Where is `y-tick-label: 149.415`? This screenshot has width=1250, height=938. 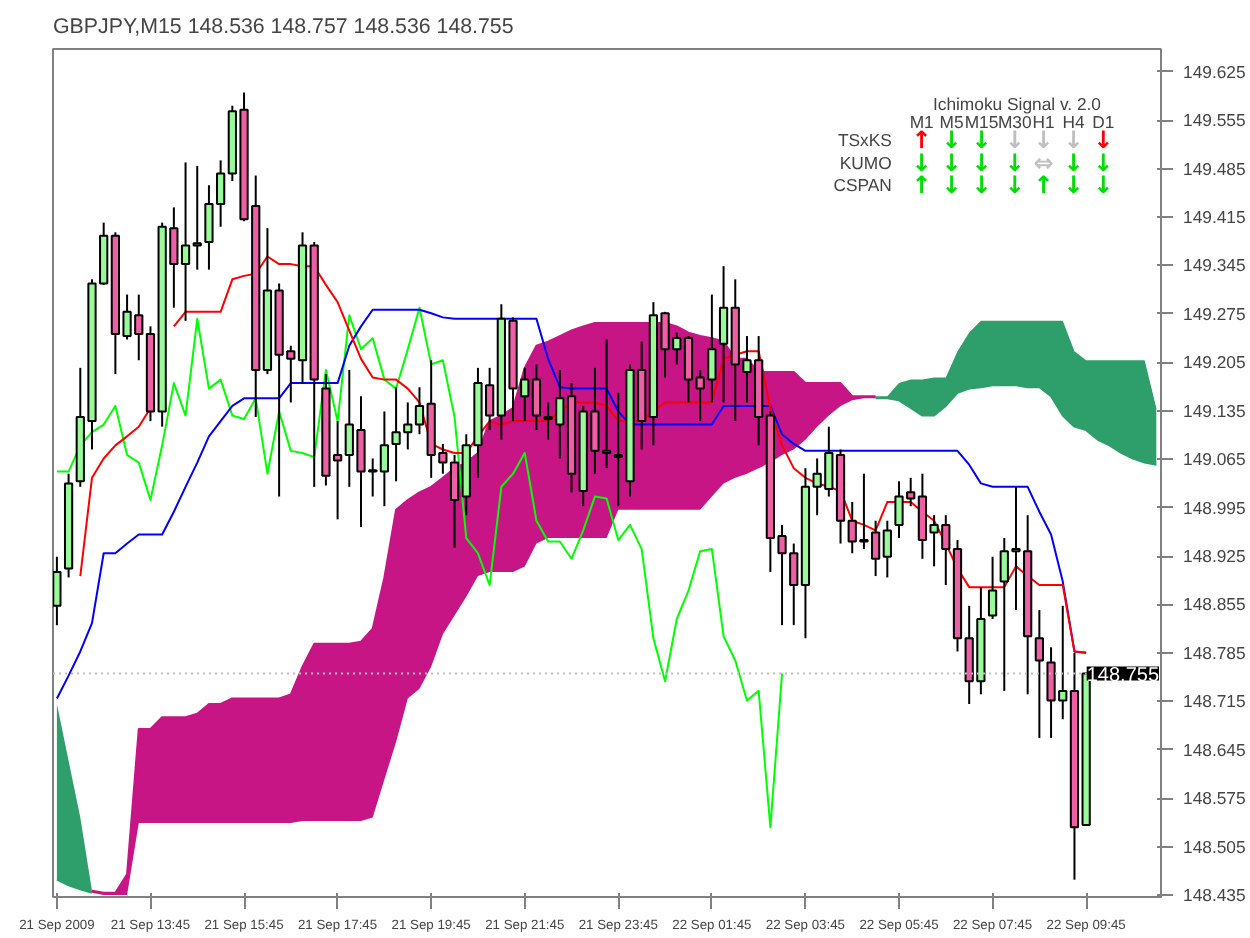
y-tick-label: 149.415 is located at coordinates (1214, 217).